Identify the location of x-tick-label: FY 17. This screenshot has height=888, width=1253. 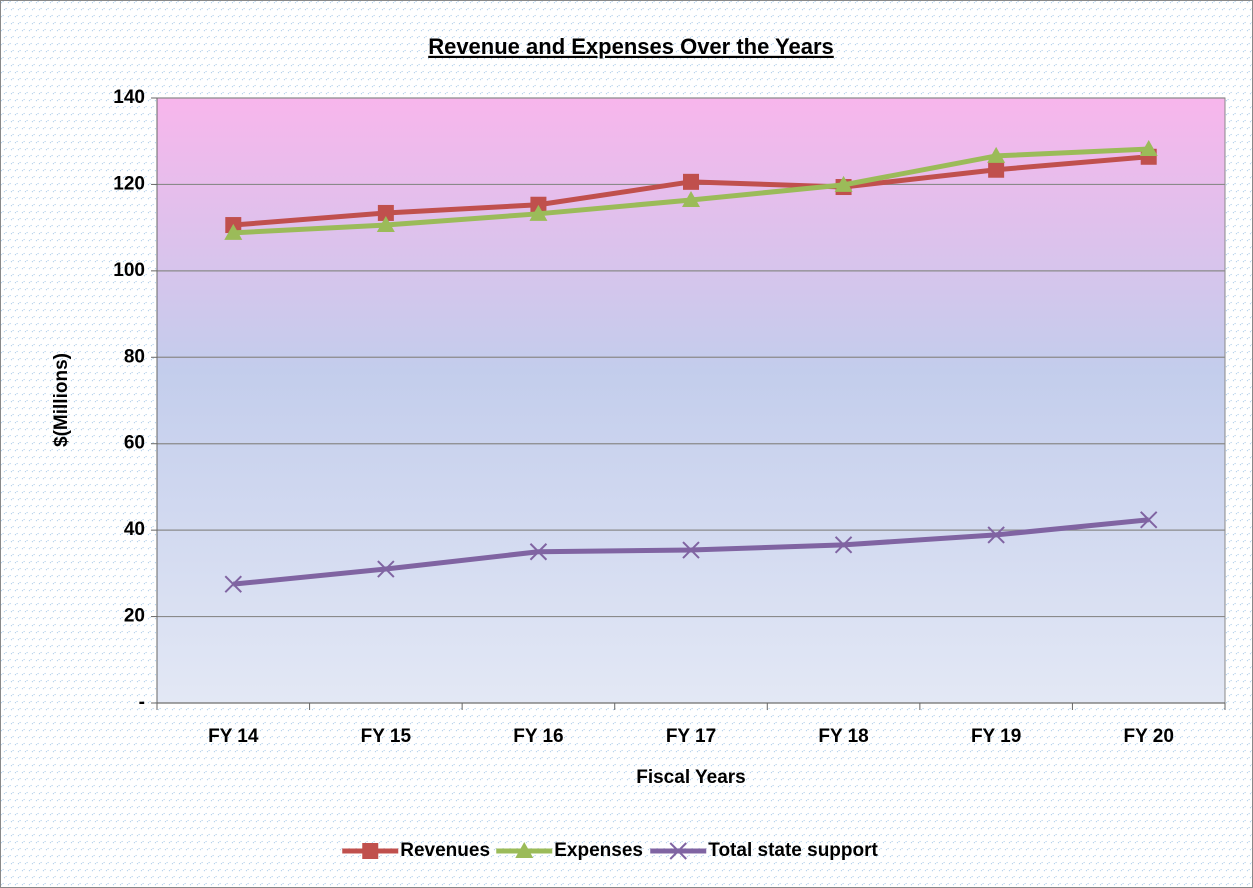
(691, 736).